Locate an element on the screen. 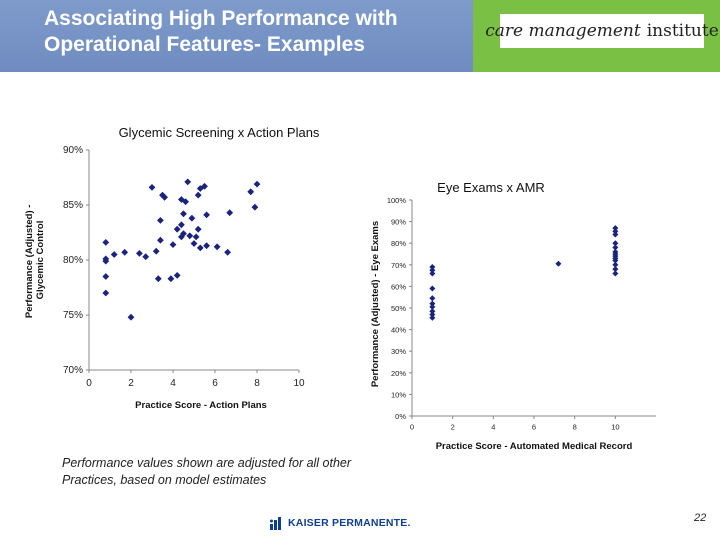 Image resolution: width=720 pixels, height=540 pixels. chart2-ytick-label: 80% is located at coordinates (398, 243).